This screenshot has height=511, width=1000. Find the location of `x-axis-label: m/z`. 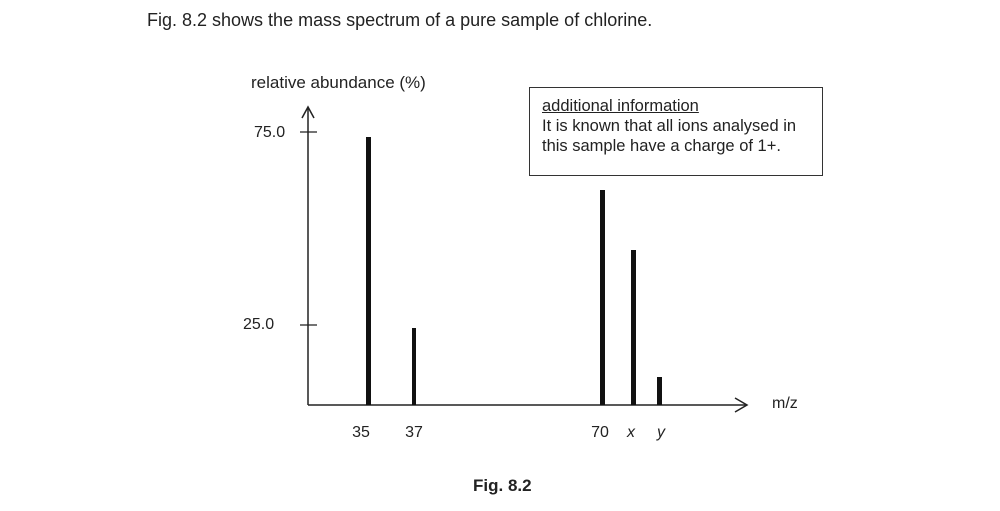

x-axis-label: m/z is located at coordinates (785, 403).